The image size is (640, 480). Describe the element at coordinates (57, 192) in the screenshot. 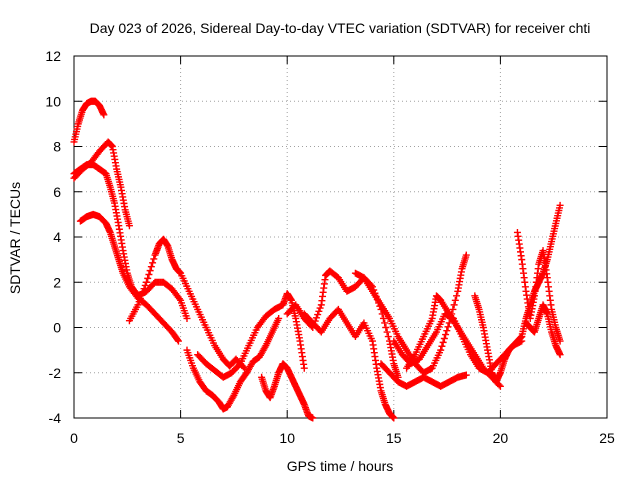

I see `y-tick-label: 6` at that location.